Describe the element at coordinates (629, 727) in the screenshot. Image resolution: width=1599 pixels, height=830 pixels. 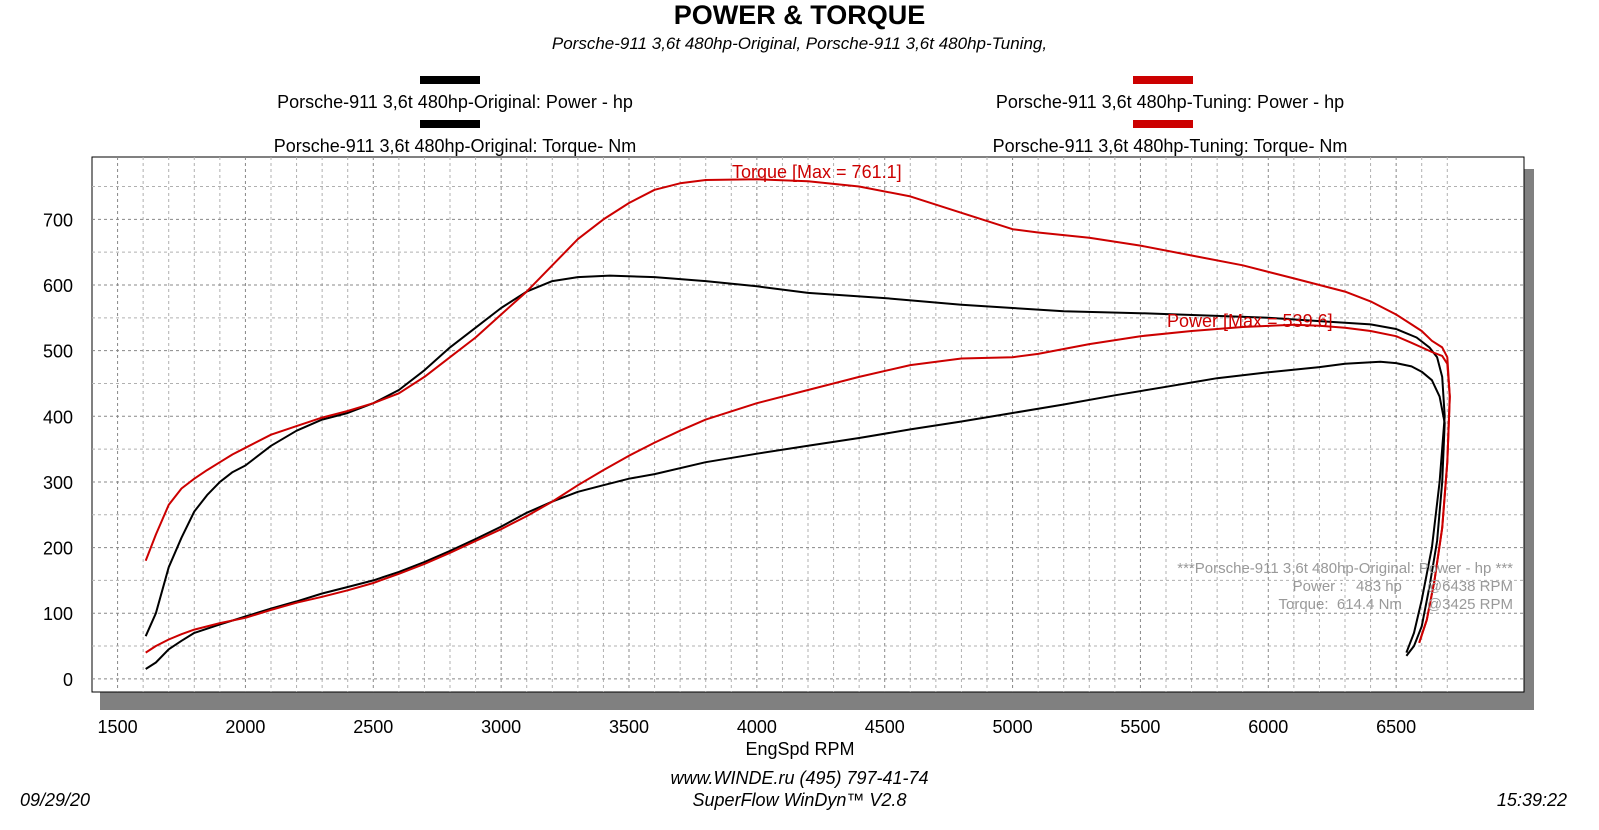
I see `x-tick-label: 3500` at that location.